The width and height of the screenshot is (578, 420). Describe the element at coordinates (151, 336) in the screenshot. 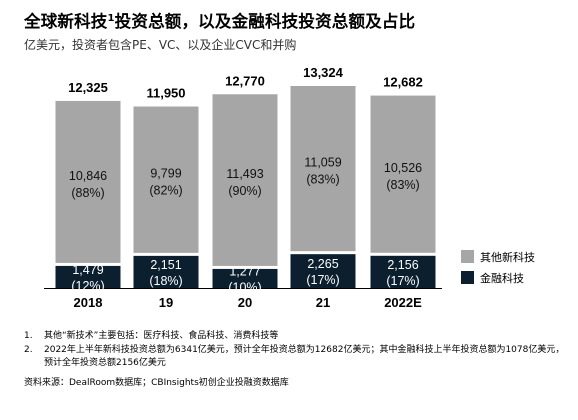

I see `footnote-1: 1. 其他“新技术”主要包括：医疗科技、食品科技、消费科技等` at that location.